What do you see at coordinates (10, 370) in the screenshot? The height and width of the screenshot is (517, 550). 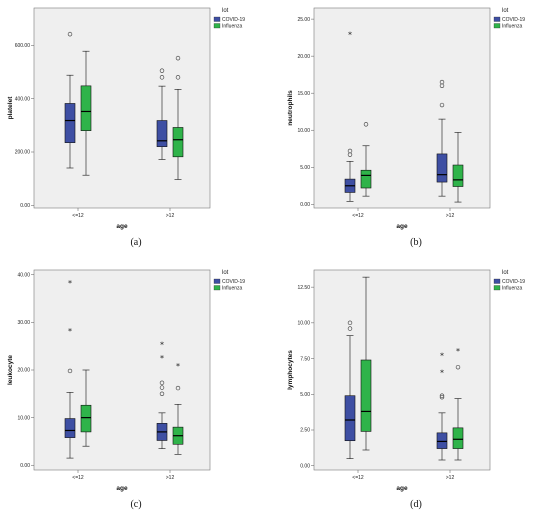 I see `y-axis-title: leukocyte` at bounding box center [10, 370].